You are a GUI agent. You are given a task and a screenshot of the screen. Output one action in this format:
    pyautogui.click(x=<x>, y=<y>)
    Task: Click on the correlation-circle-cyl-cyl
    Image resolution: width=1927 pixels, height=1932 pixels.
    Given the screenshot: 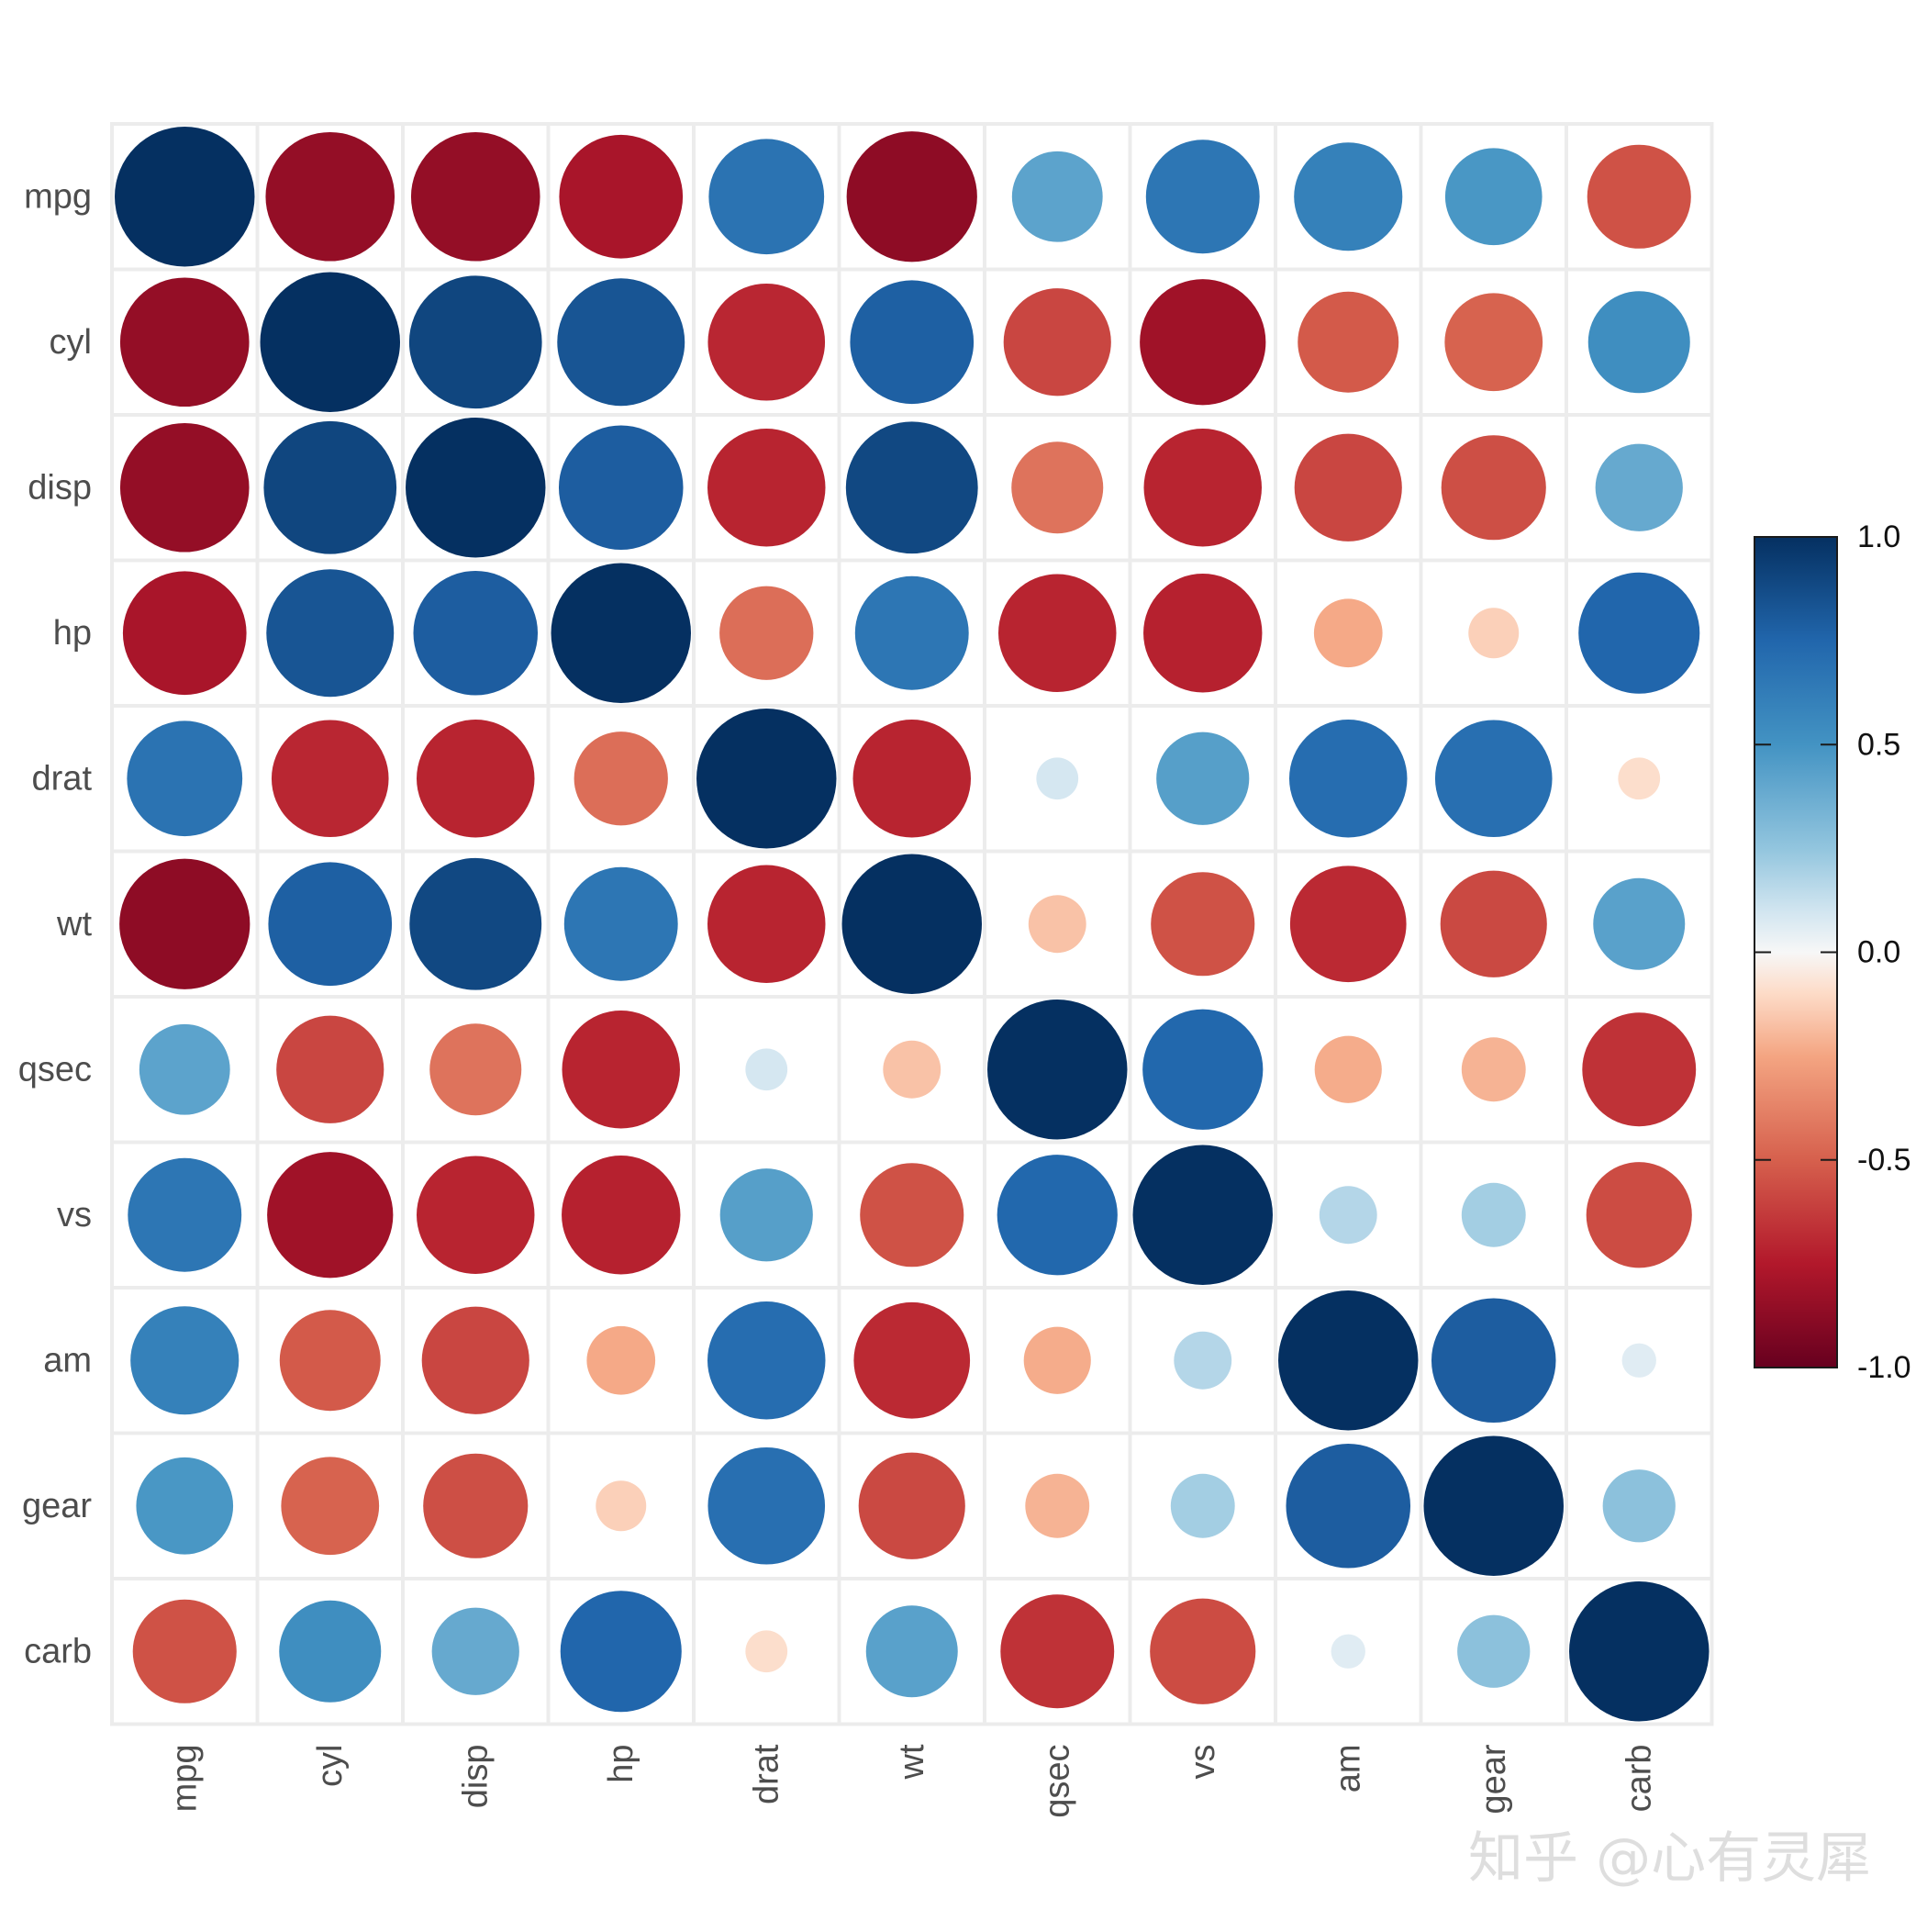 What is the action you would take?
    pyautogui.click(x=330, y=342)
    